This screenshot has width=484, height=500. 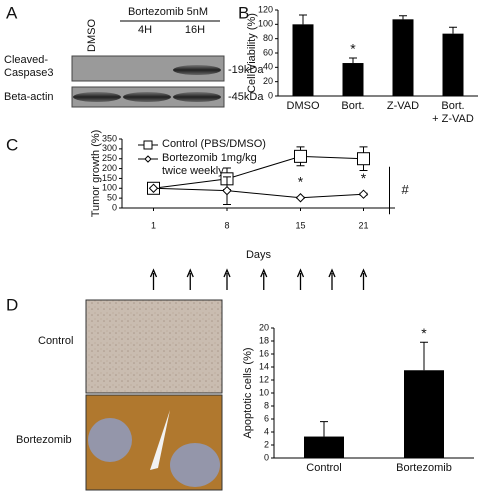 I want to click on x-tick-label: 15, so click(x=300, y=225).